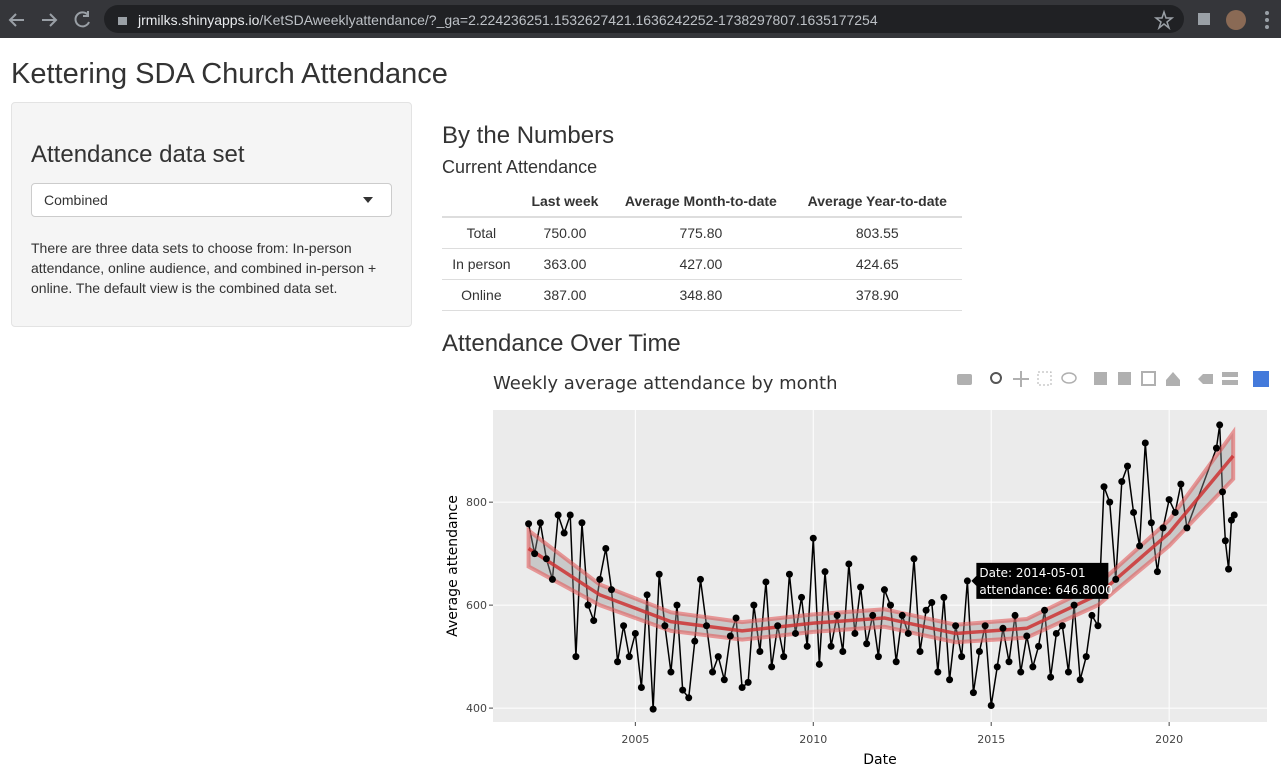 The height and width of the screenshot is (779, 1281). What do you see at coordinates (565, 264) in the screenshot?
I see `table-cell: 363.00` at bounding box center [565, 264].